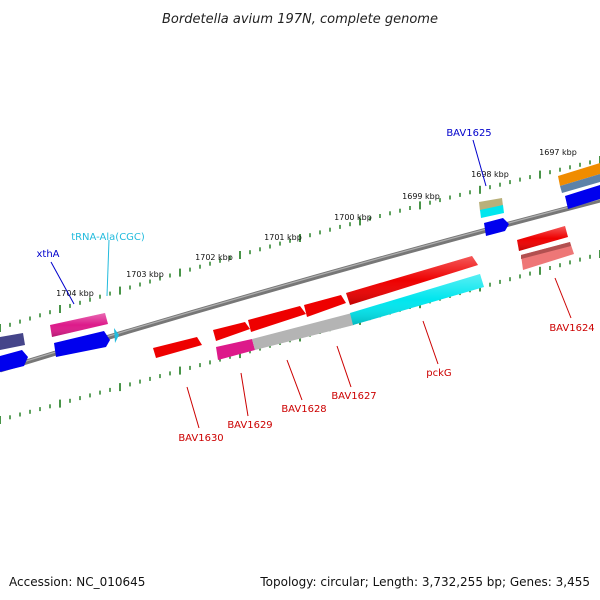 The image size is (600, 600). I want to click on gene-steel-right, so click(580, 183).